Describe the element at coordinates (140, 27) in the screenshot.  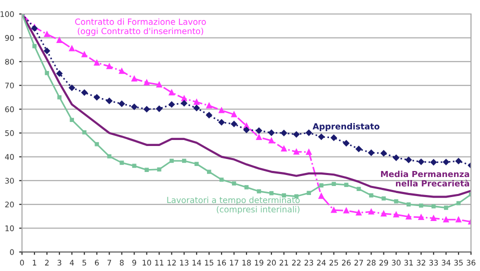
I see `series-label: Contratto di Formazione Lavoro (oggi Contratto d'inserimento)` at that location.